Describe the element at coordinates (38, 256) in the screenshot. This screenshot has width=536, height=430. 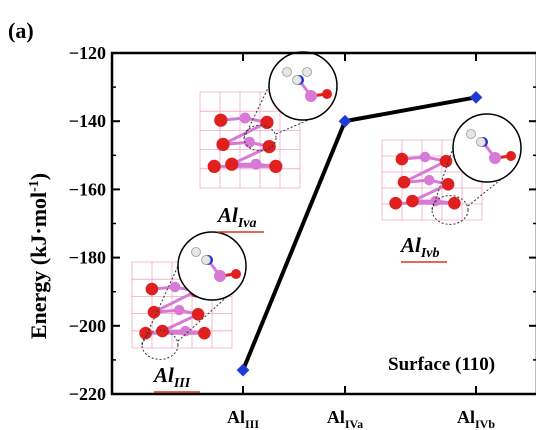
I see `y-axis-label: Energy (kJ·mol-1)` at that location.